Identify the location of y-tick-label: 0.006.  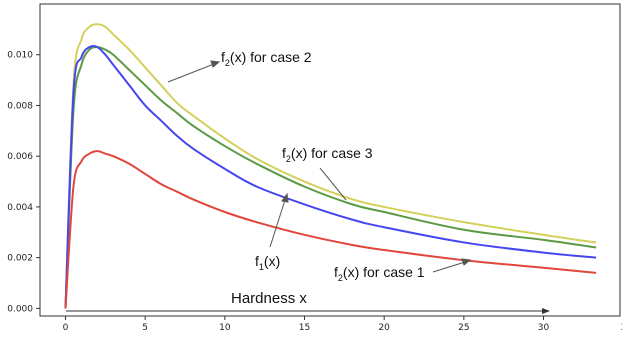
(20, 157).